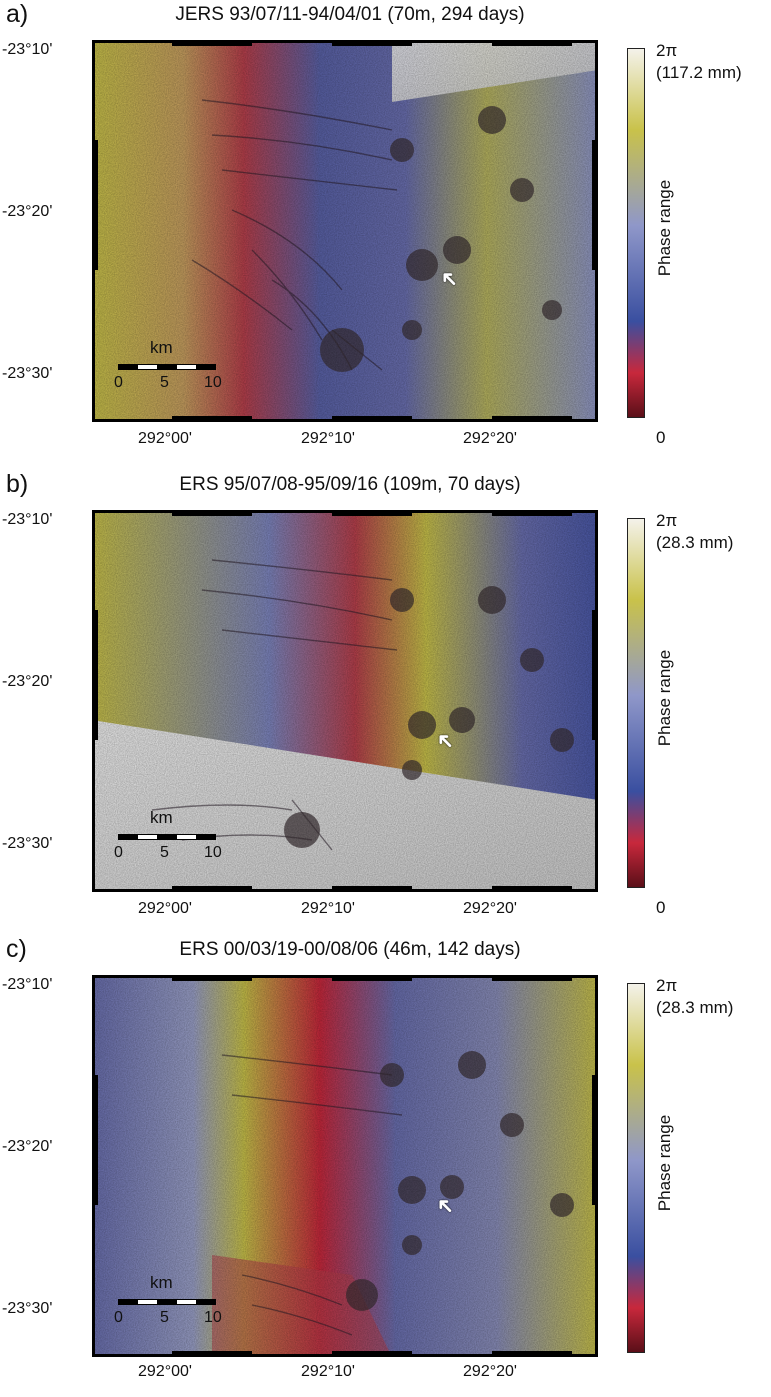  What do you see at coordinates (16, 949) in the screenshot?
I see `panel-letter: c)` at bounding box center [16, 949].